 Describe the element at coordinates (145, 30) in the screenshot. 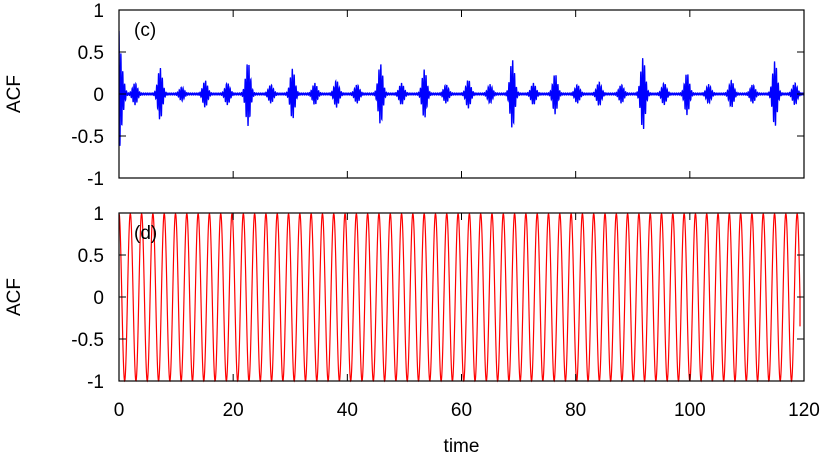

I see `panel-c-label: (c)` at that location.